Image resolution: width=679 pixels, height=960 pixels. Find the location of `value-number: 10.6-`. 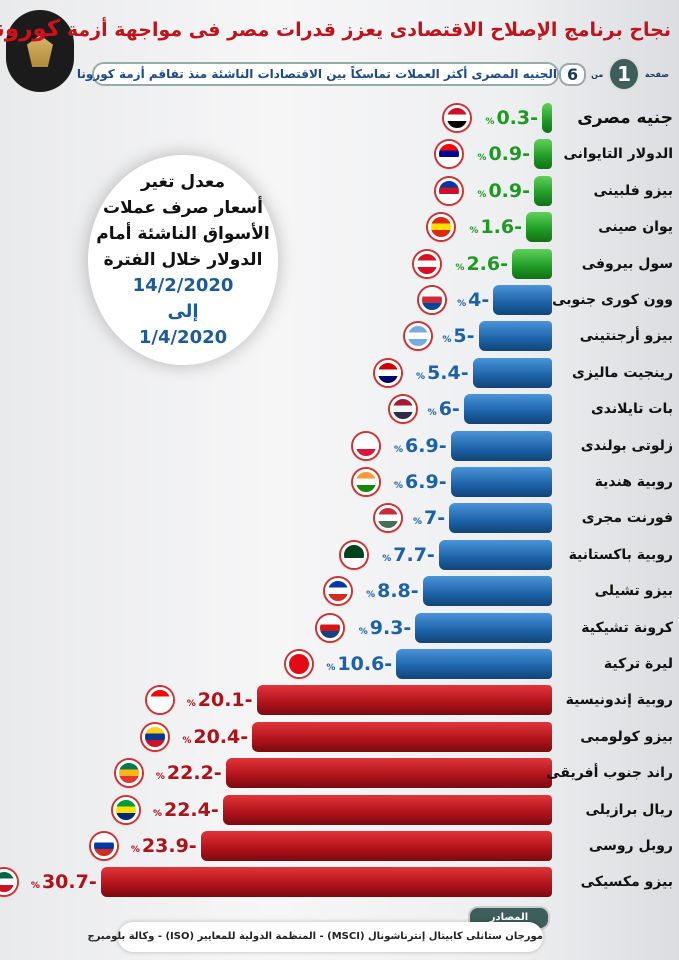

value-number: 10.6- is located at coordinates (365, 664).